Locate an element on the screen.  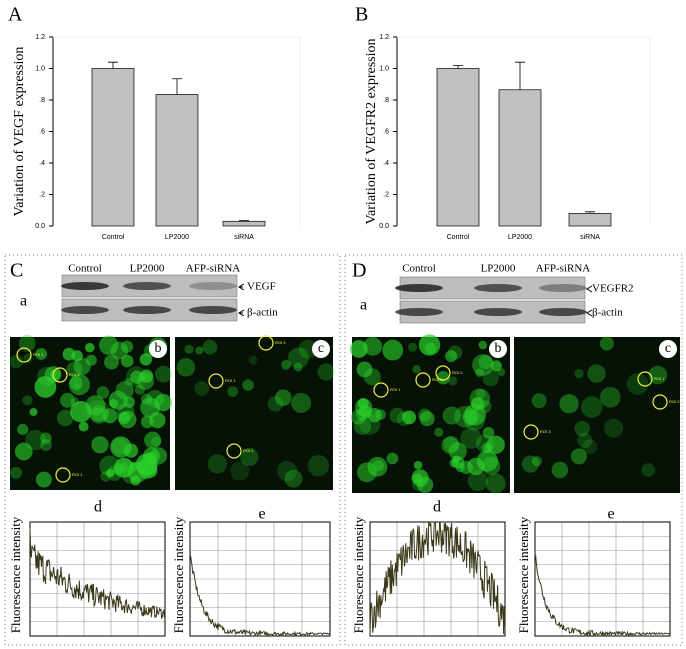
plot-letter: d is located at coordinates (437, 507).